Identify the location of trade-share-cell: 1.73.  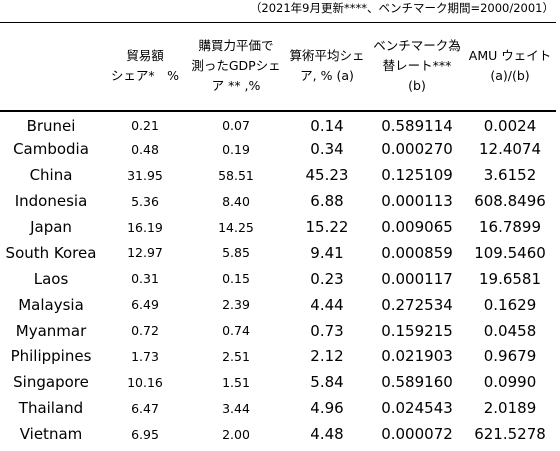
(145, 356).